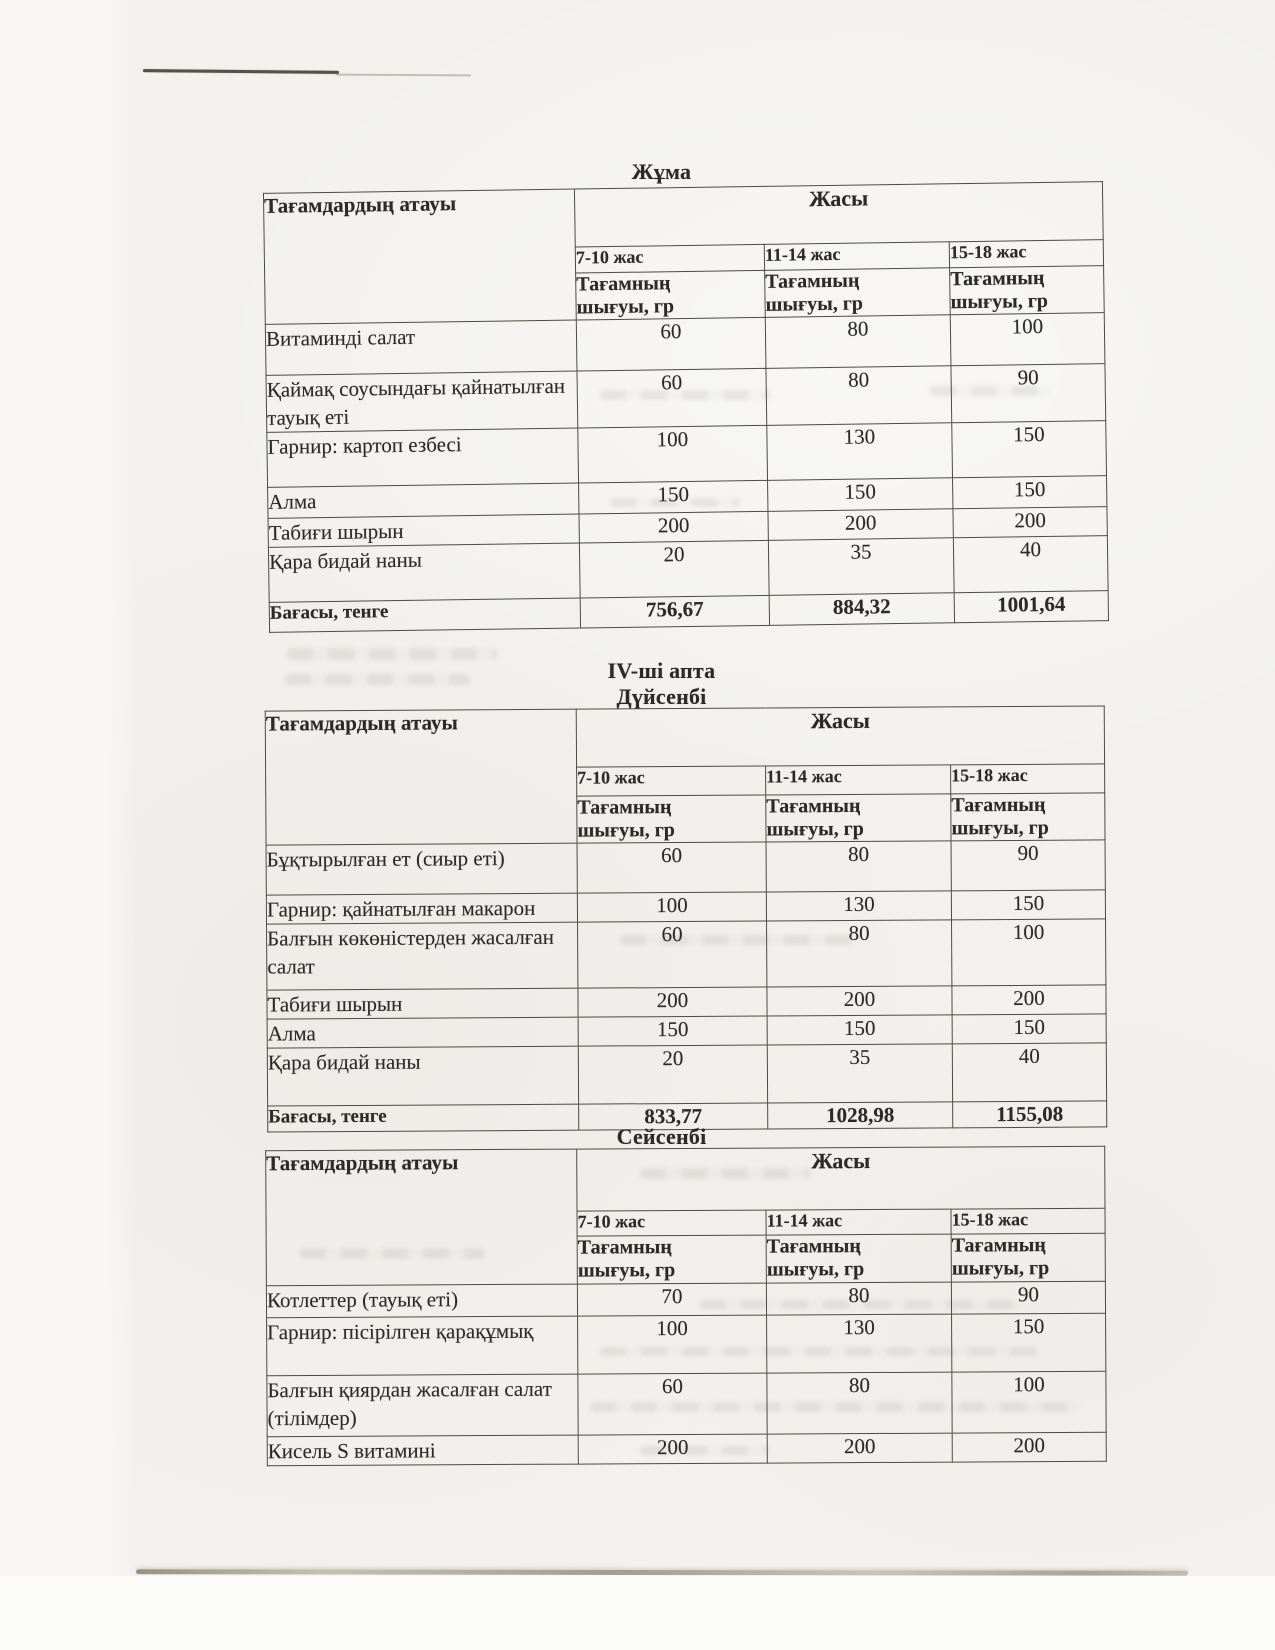 The width and height of the screenshot is (1275, 1650). What do you see at coordinates (672, 1300) in the screenshot?
I see `portion-value: 70` at bounding box center [672, 1300].